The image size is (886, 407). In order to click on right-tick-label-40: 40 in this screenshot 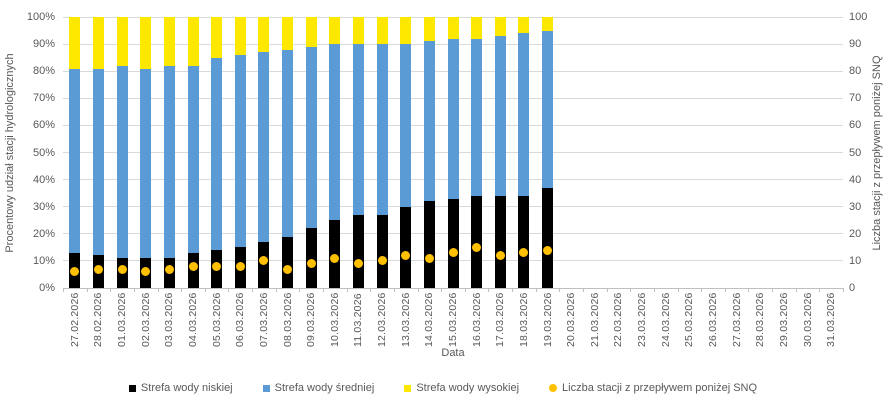, I will do `click(855, 179)`.